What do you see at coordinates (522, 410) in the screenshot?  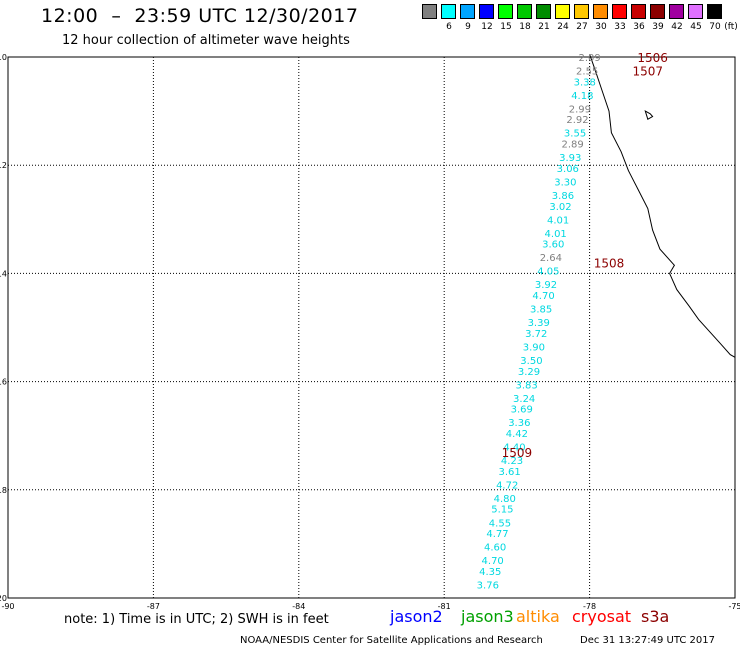 I see `swh-value: 3.69` at bounding box center [522, 410].